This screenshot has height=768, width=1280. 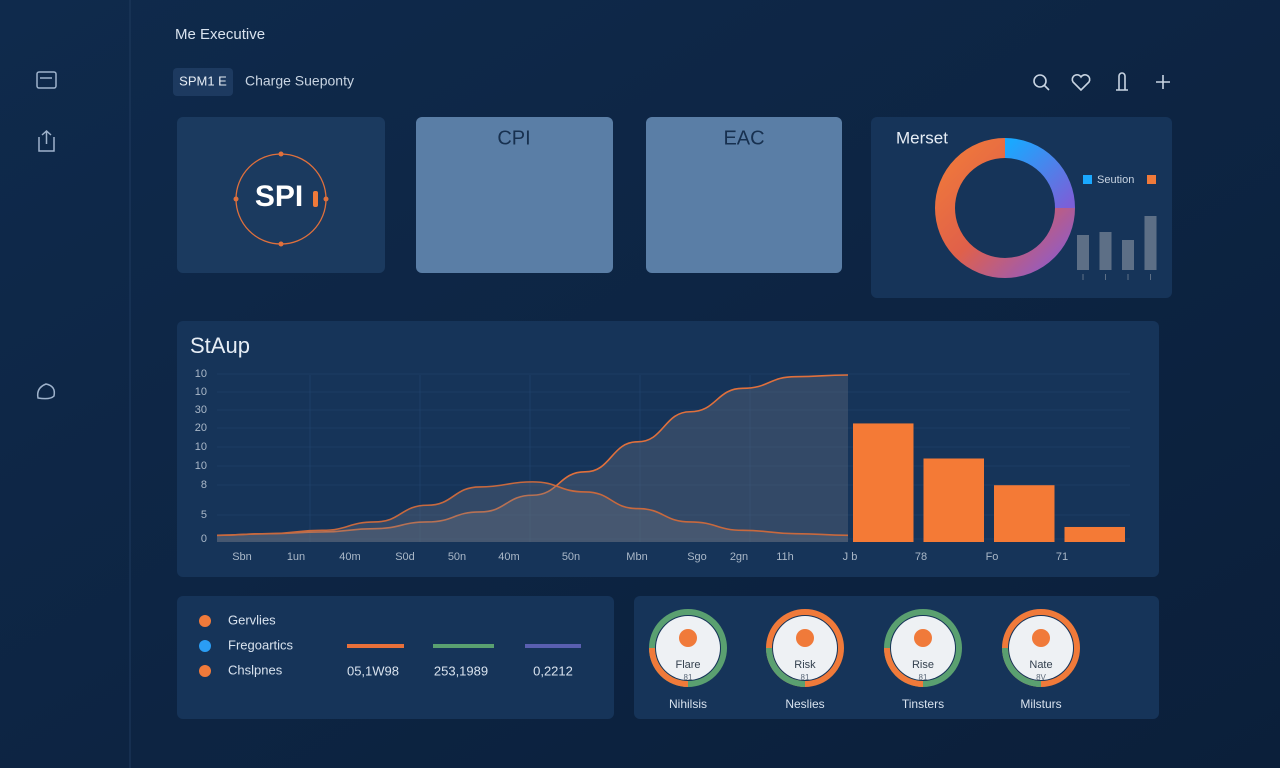 What do you see at coordinates (992, 557) in the screenshot?
I see `x-tick-label: Fo` at bounding box center [992, 557].